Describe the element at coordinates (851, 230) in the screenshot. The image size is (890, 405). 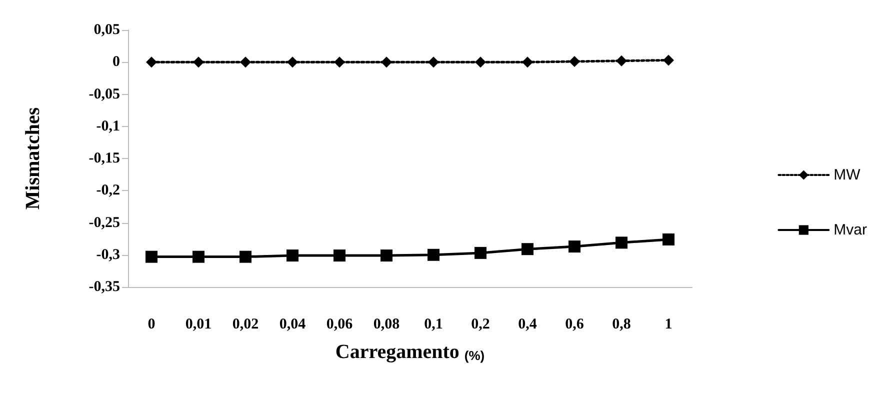
I see `legend-label: Mvar` at that location.